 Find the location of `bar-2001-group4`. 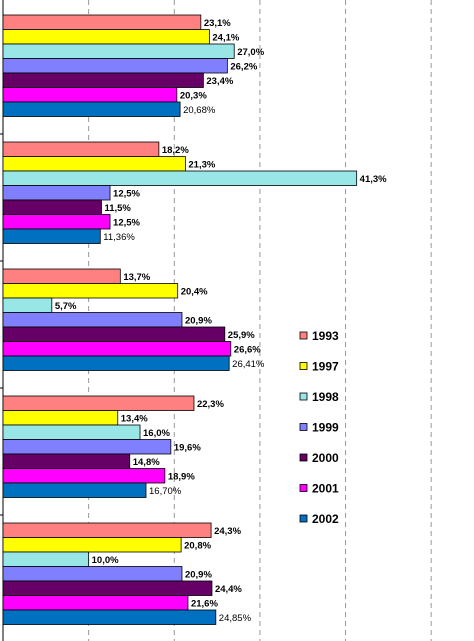

bar-2001-group4 is located at coordinates (84, 476).